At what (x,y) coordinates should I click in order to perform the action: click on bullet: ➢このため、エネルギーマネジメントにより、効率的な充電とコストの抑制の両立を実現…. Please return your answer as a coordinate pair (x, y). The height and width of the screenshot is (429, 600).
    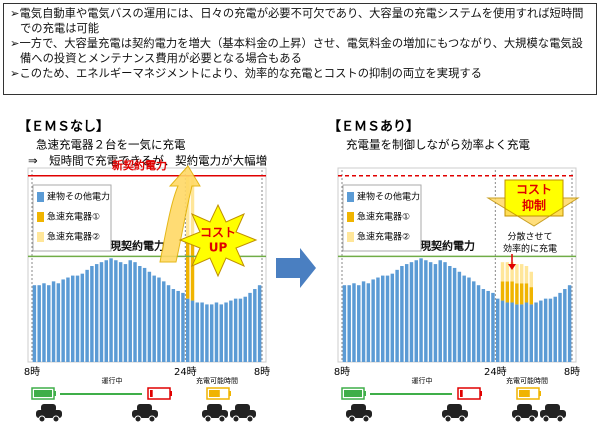
    Looking at the image, I should click on (246, 73).